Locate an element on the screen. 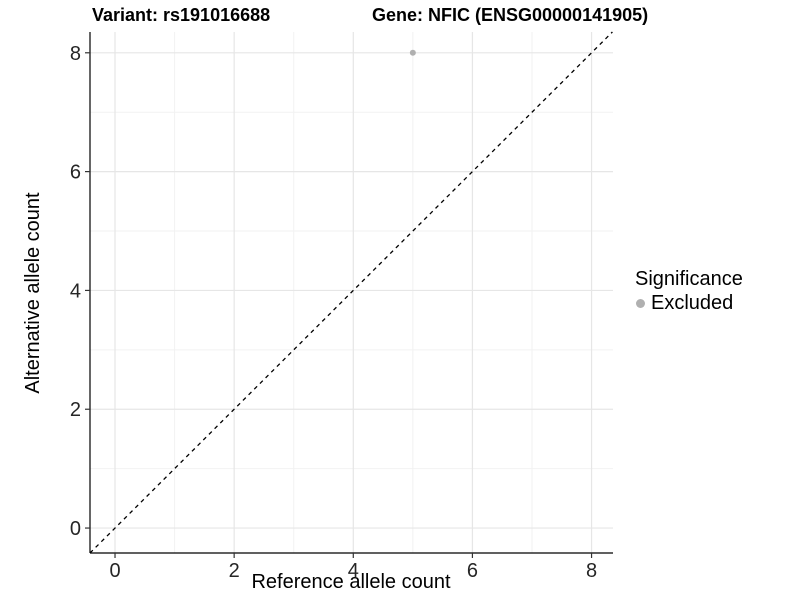  x-tick-label: 2 is located at coordinates (234, 571).